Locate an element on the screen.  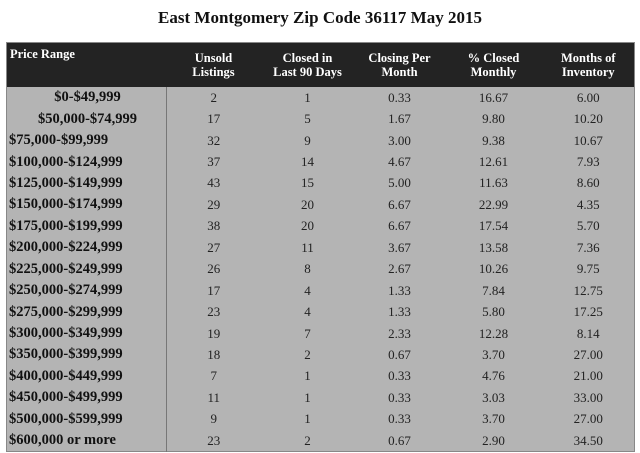
column-header: % Closed Monthly is located at coordinates (493, 64).